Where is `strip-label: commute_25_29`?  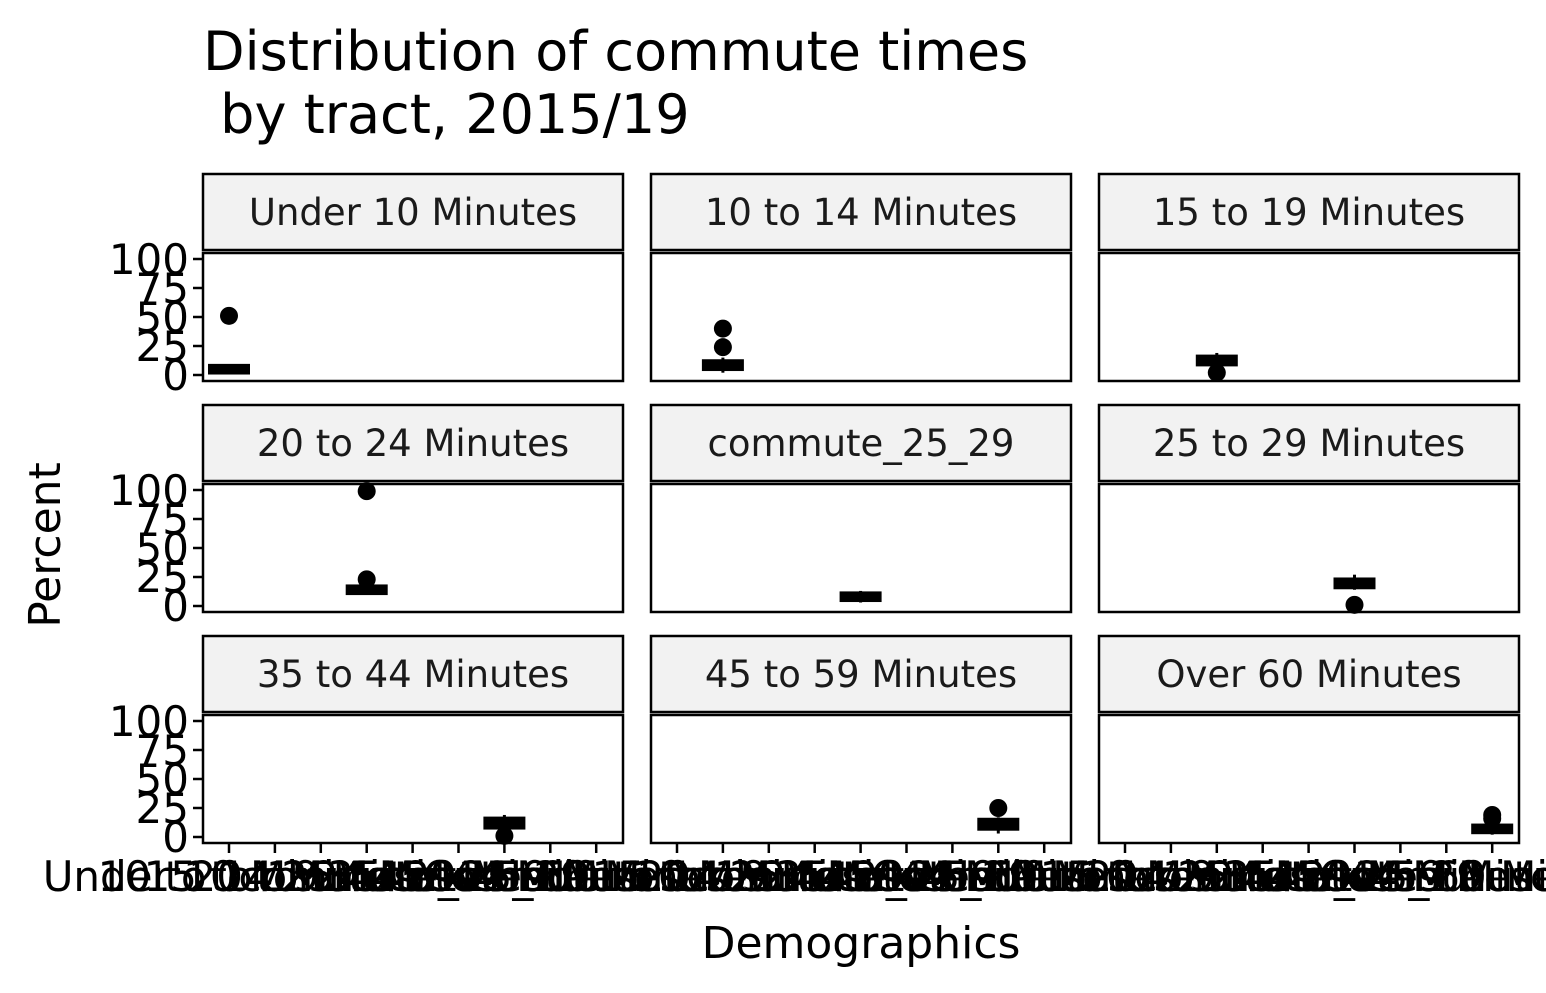 strip-label: commute_25_29 is located at coordinates (861, 443).